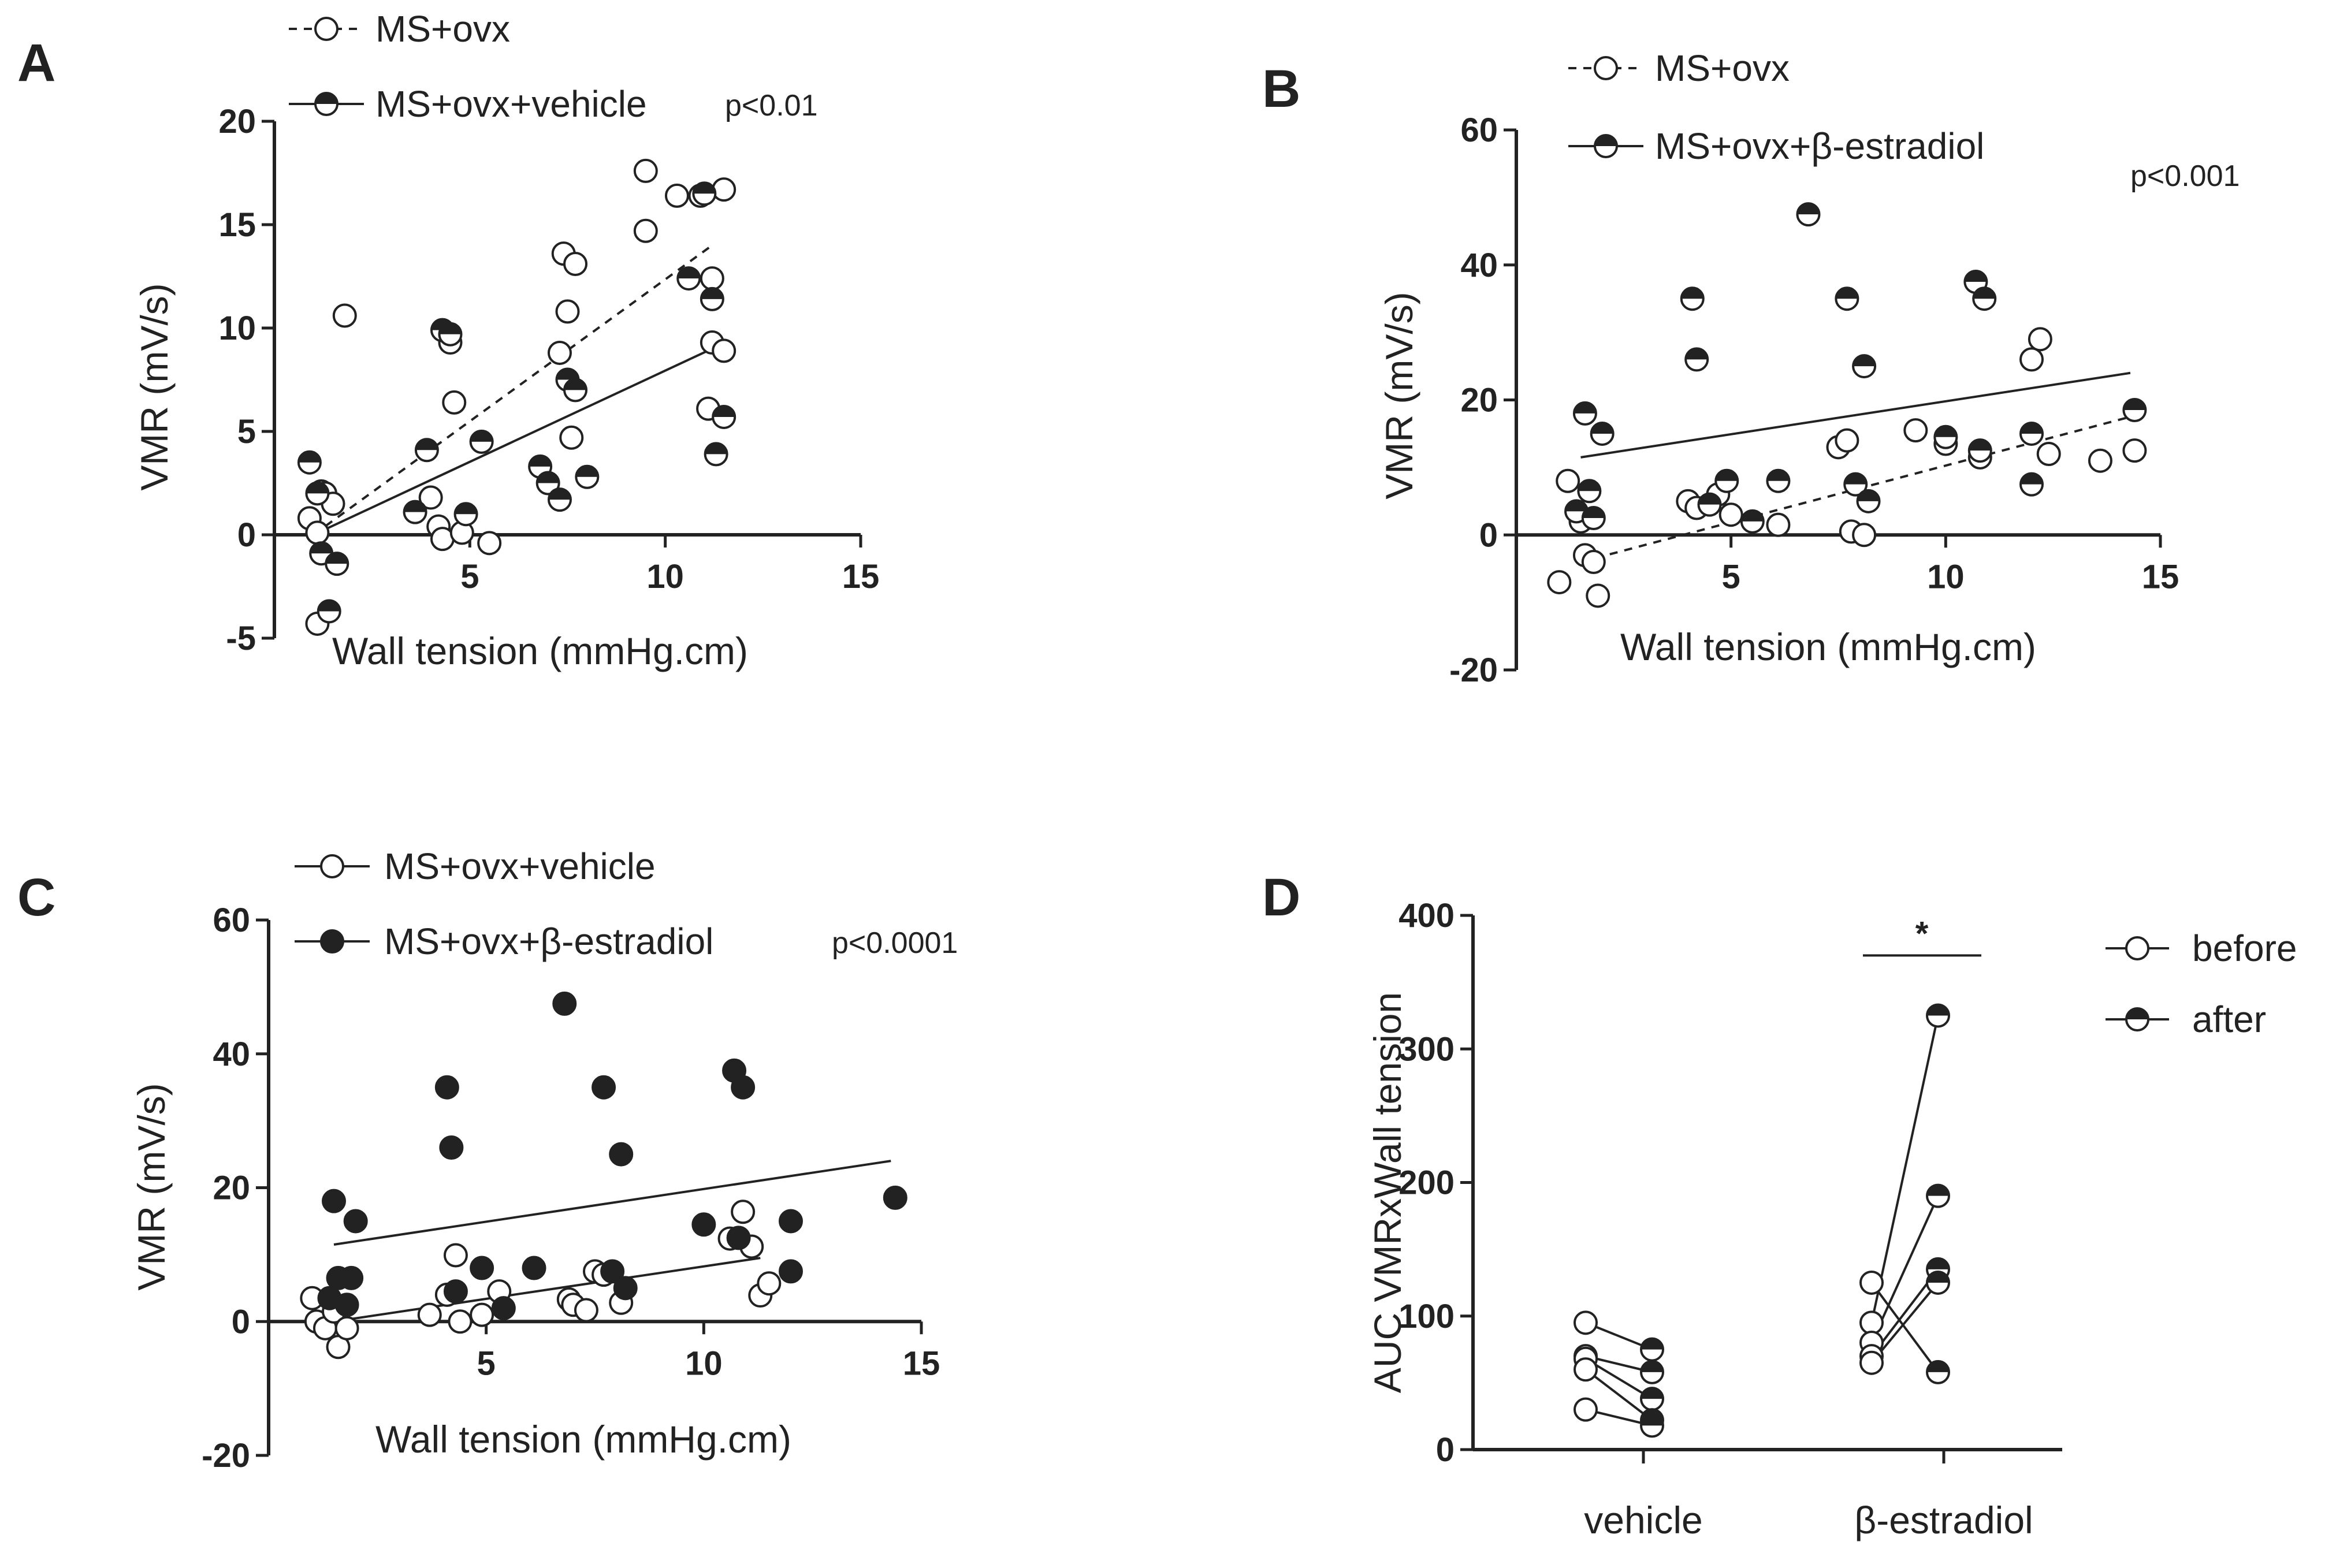 The width and height of the screenshot is (2336, 1568). What do you see at coordinates (1871, 1322) in the screenshot?
I see `panel-d-point-before` at bounding box center [1871, 1322].